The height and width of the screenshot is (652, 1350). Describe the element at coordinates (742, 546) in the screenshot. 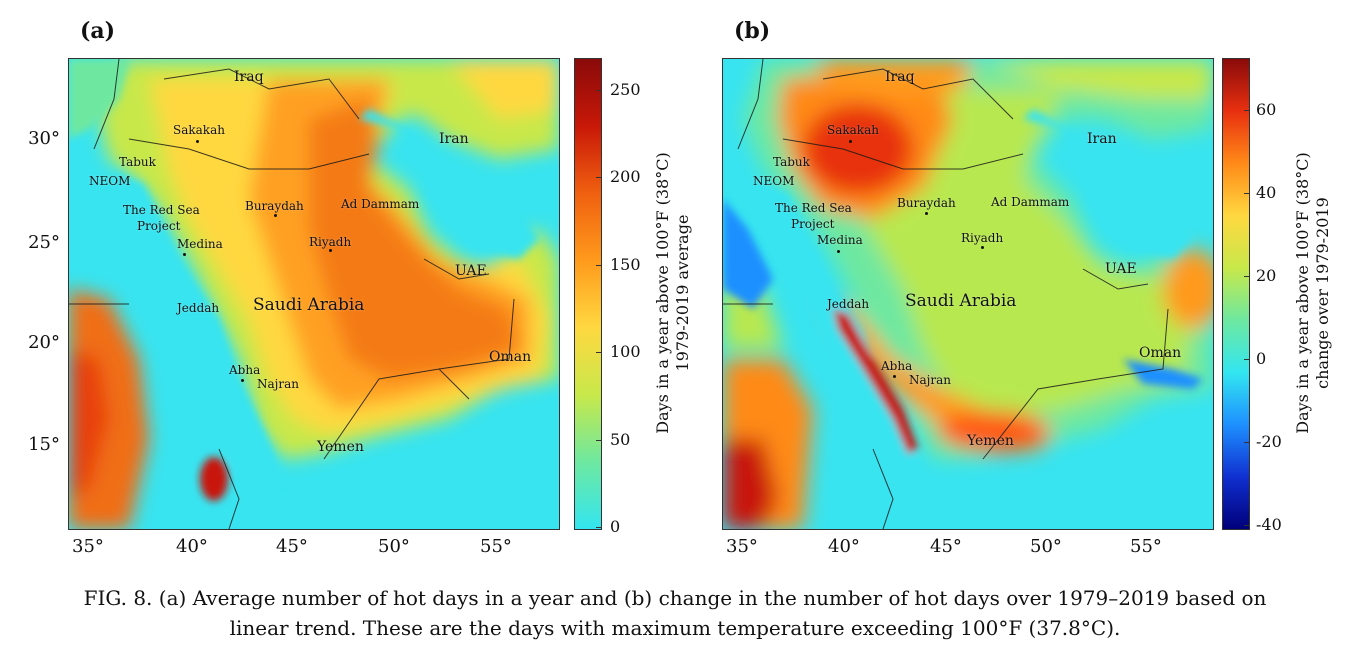

I see `lon-tick-35-b: 35°` at that location.